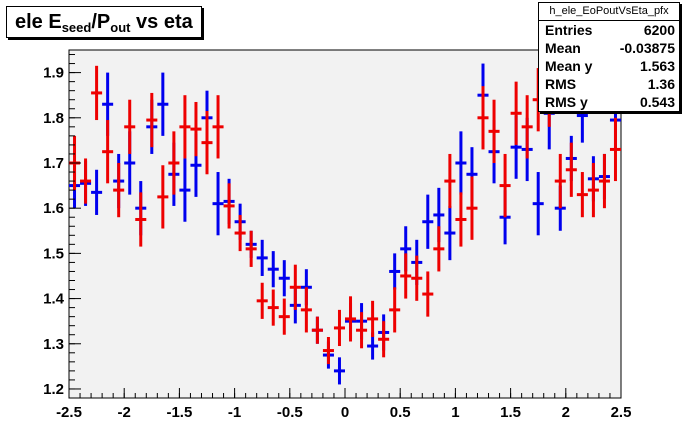  Describe the element at coordinates (657, 66) in the screenshot. I see `stats-value: 1.563` at that location.